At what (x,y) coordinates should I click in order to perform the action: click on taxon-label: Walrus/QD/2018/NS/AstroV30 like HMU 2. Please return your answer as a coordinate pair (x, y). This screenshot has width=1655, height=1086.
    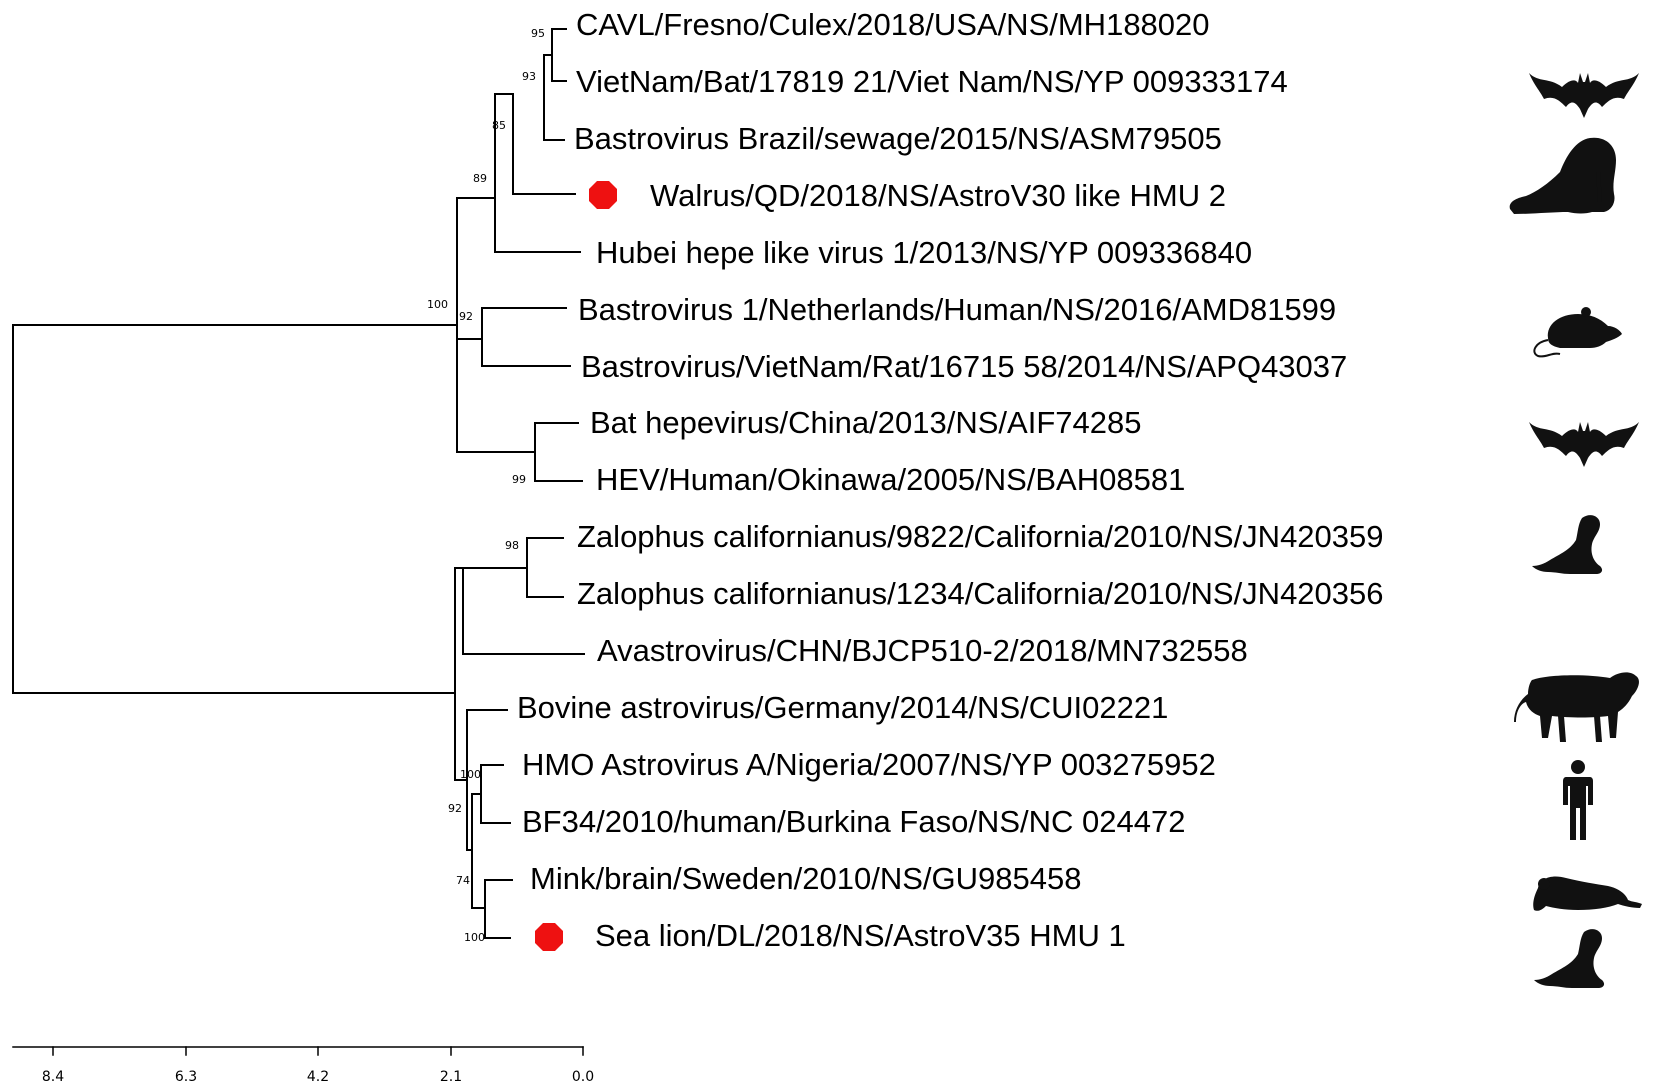
    Looking at the image, I should click on (938, 195).